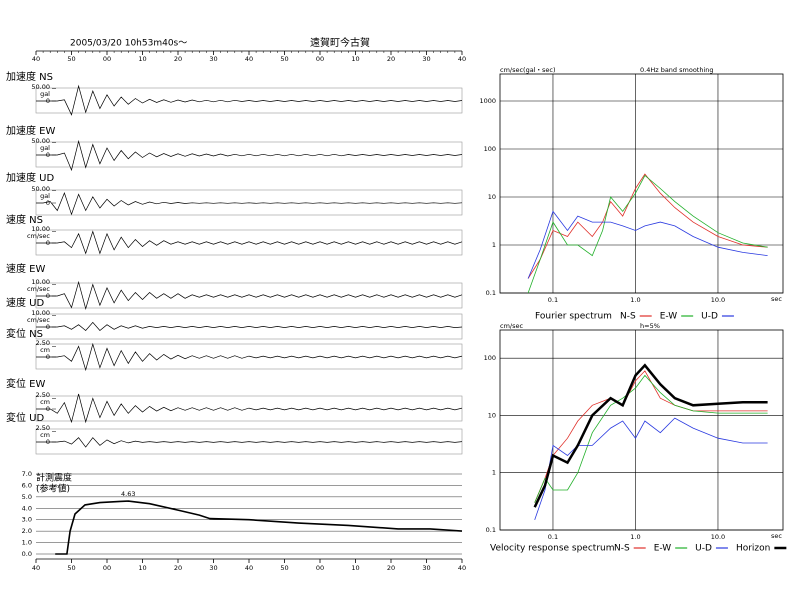  I want to click on legend-title: Velocity response spectrum, so click(552, 549).